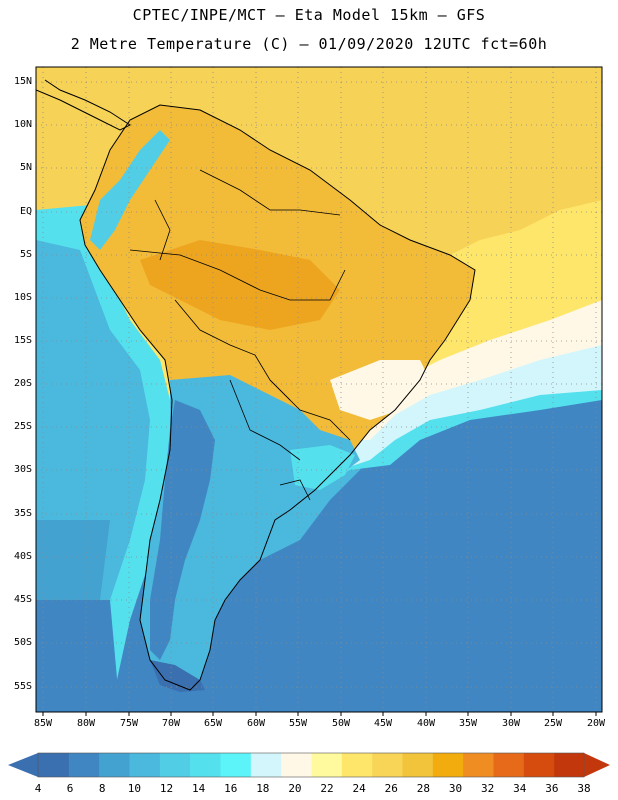 The width and height of the screenshot is (618, 800). Describe the element at coordinates (177, 676) in the screenshot. I see `southern-tip` at that location.